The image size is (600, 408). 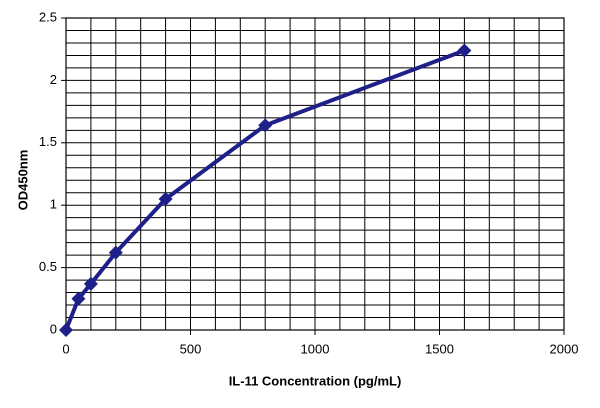 What do you see at coordinates (439, 348) in the screenshot?
I see `x-tick-label: 1500` at bounding box center [439, 348].